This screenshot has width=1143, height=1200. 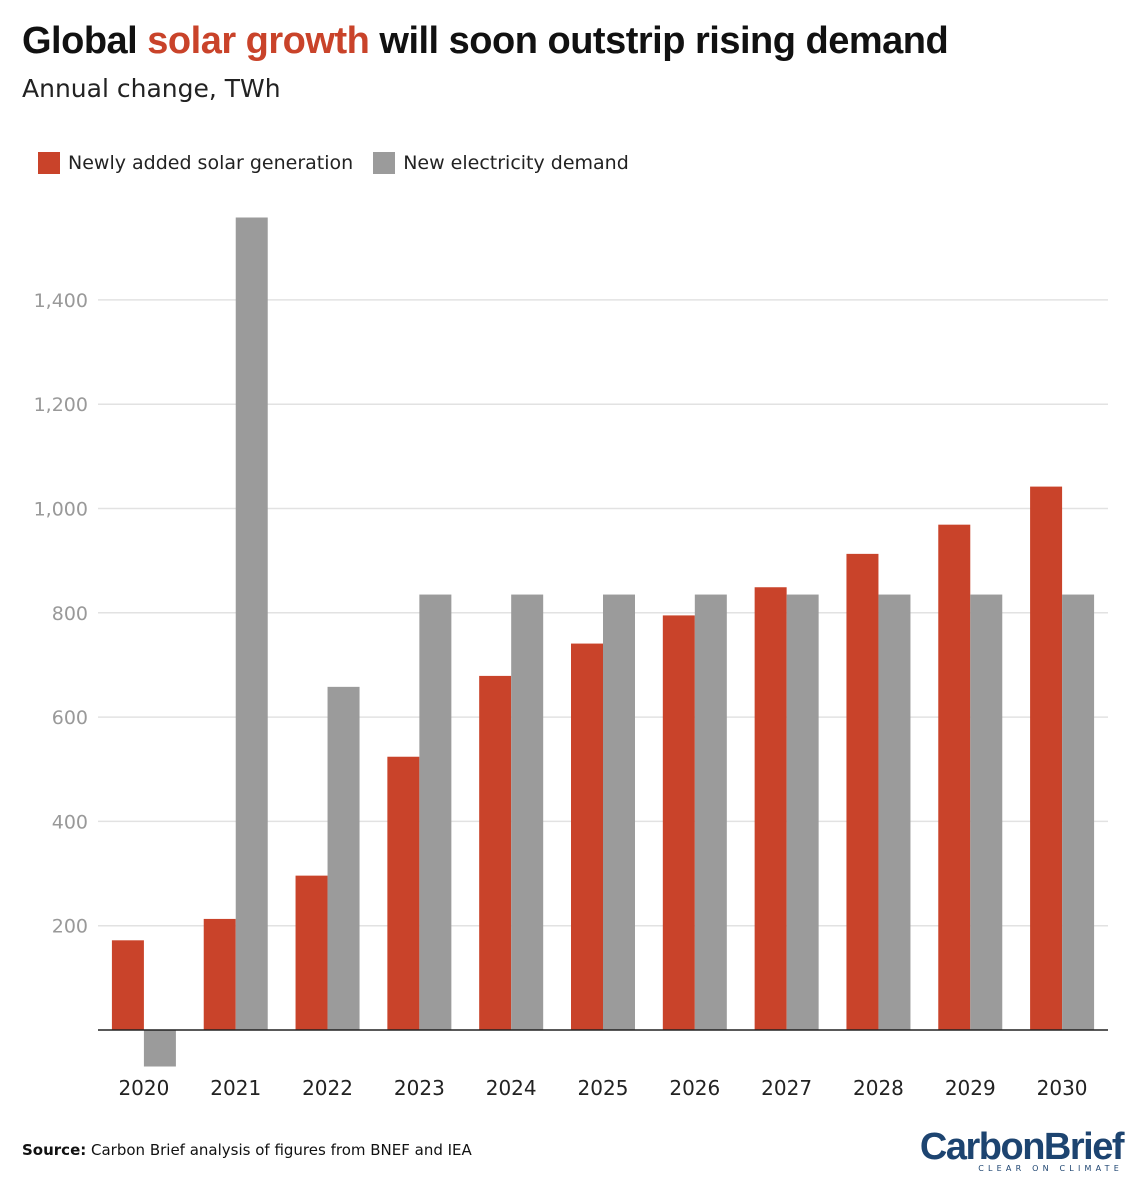 I want to click on x-tick-label: 2028, so click(x=878, y=1088).